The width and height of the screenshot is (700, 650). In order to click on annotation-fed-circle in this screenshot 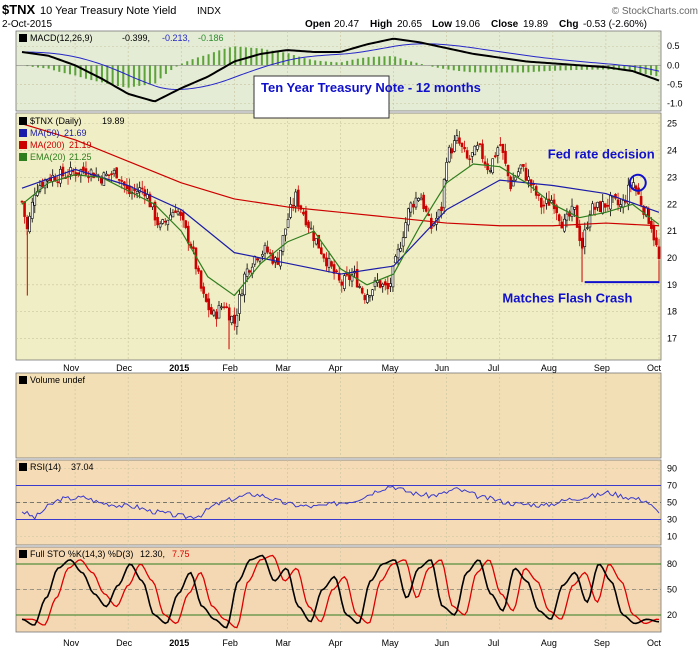, I will do `click(637, 182)`.